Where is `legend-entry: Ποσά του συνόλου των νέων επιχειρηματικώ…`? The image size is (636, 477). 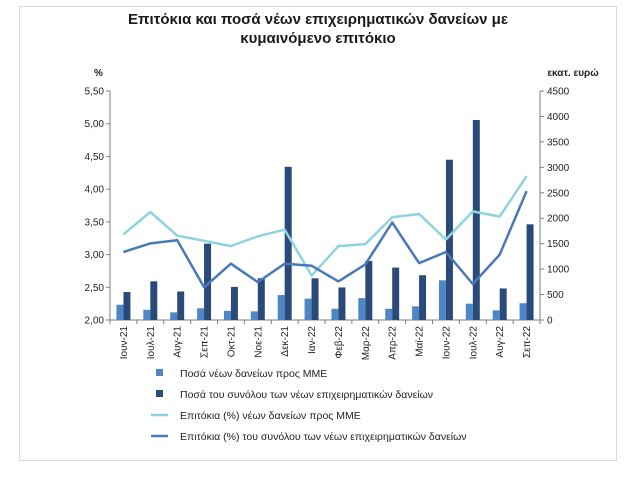 legend-entry: Ποσά του συνόλου των νέων επιχειρηματικώ… is located at coordinates (306, 395).